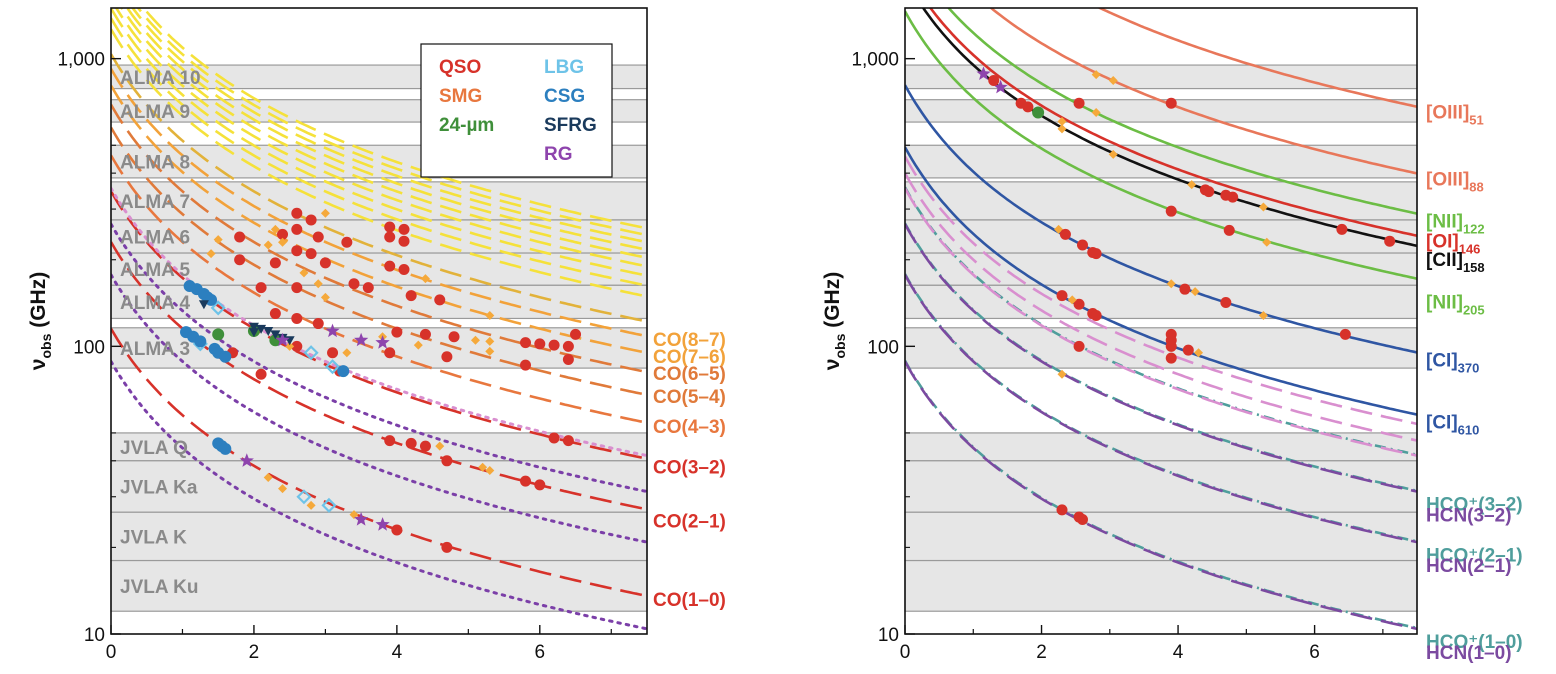 The image size is (1556, 674). What do you see at coordinates (1455, 305) in the screenshot?
I see `series-label: [NII]205` at bounding box center [1455, 305].